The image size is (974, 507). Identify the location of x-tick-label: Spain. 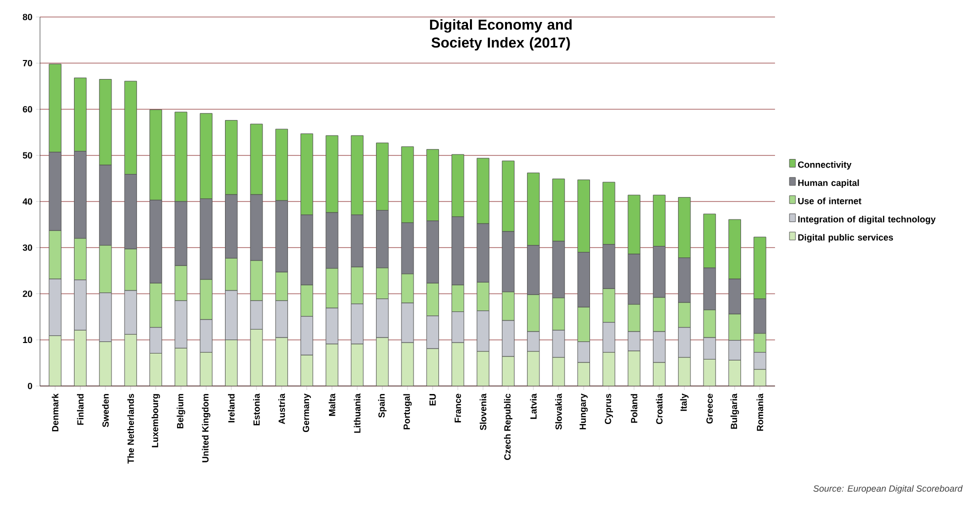
(382, 406).